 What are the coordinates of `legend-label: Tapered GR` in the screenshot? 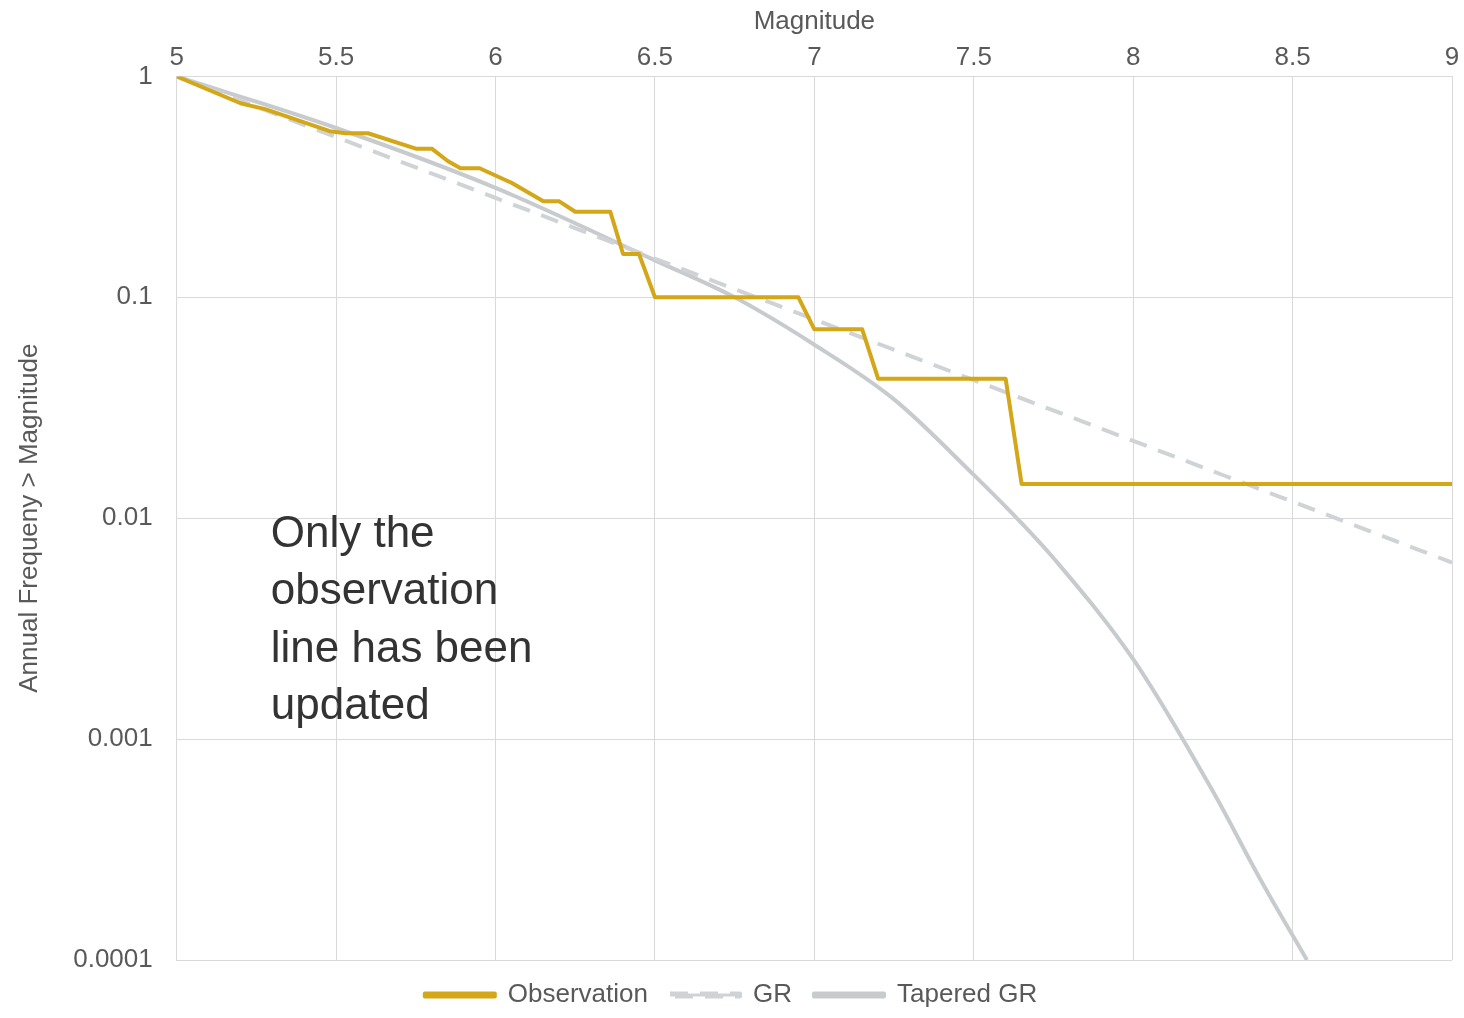 It's located at (967, 993).